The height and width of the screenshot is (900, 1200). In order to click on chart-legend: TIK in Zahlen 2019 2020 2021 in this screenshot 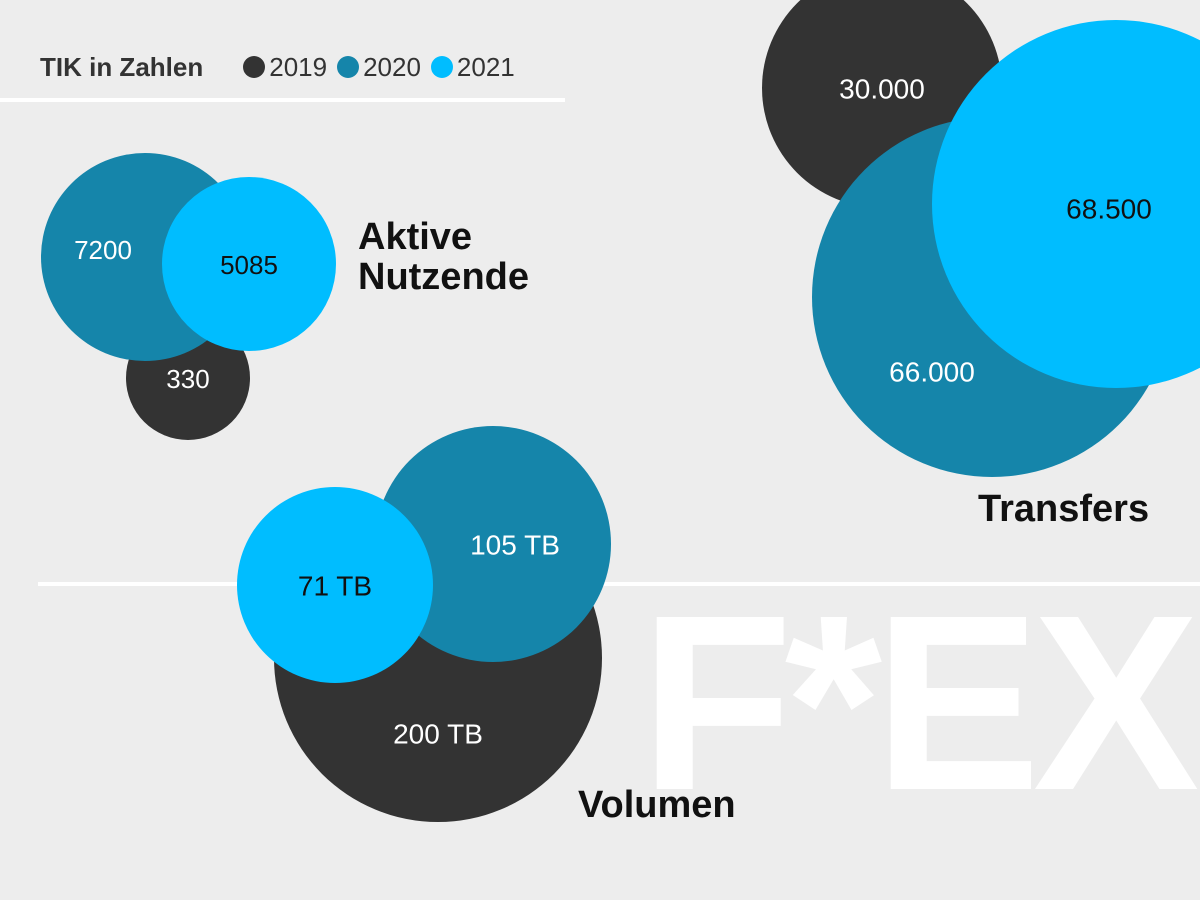, I will do `click(282, 67)`.